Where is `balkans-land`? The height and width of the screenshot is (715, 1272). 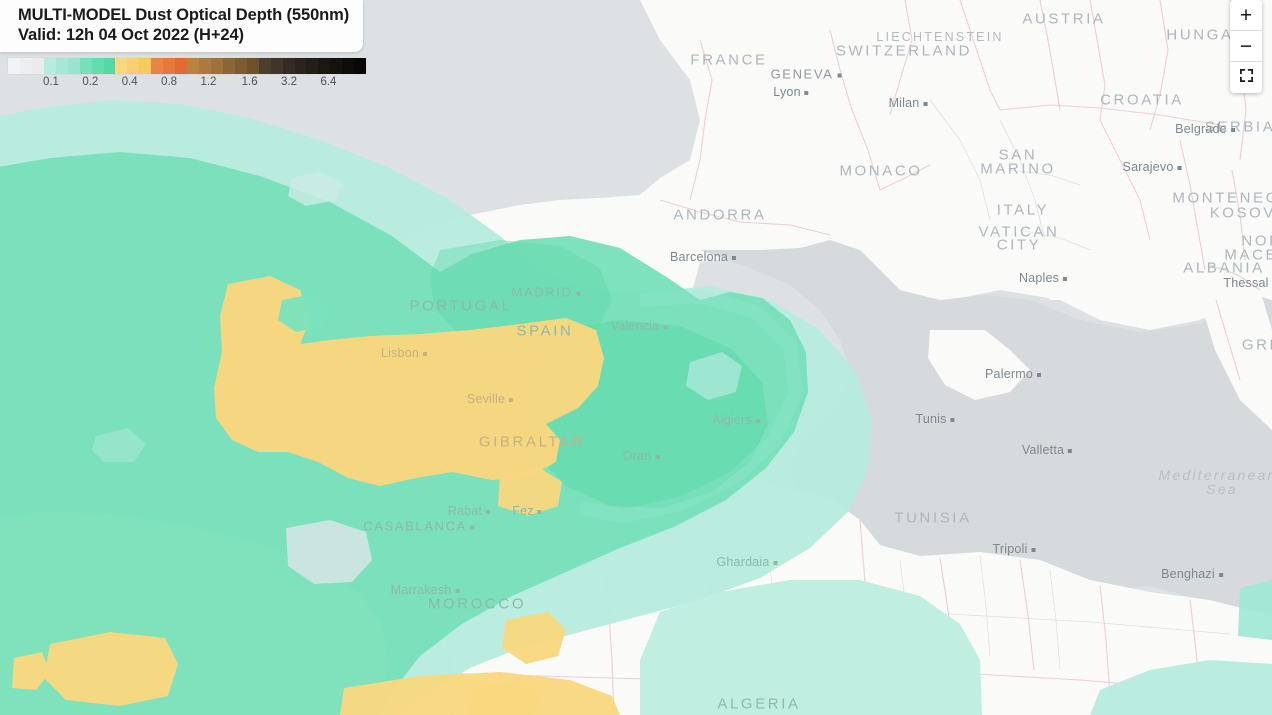 balkans-land is located at coordinates (1181, 230).